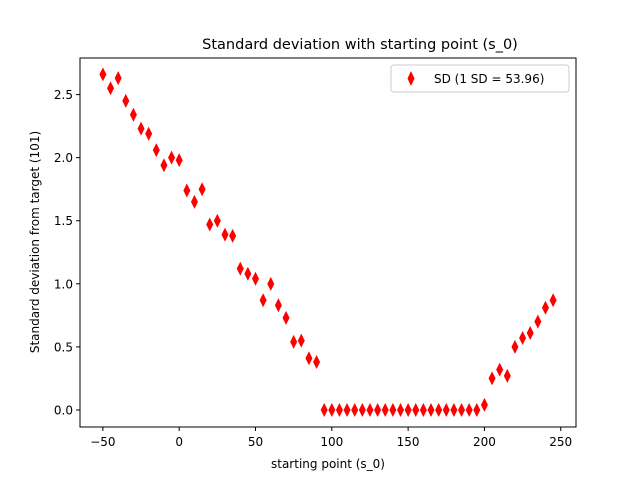 The height and width of the screenshot is (480, 640). I want to click on x-tick-label: 200, so click(484, 442).